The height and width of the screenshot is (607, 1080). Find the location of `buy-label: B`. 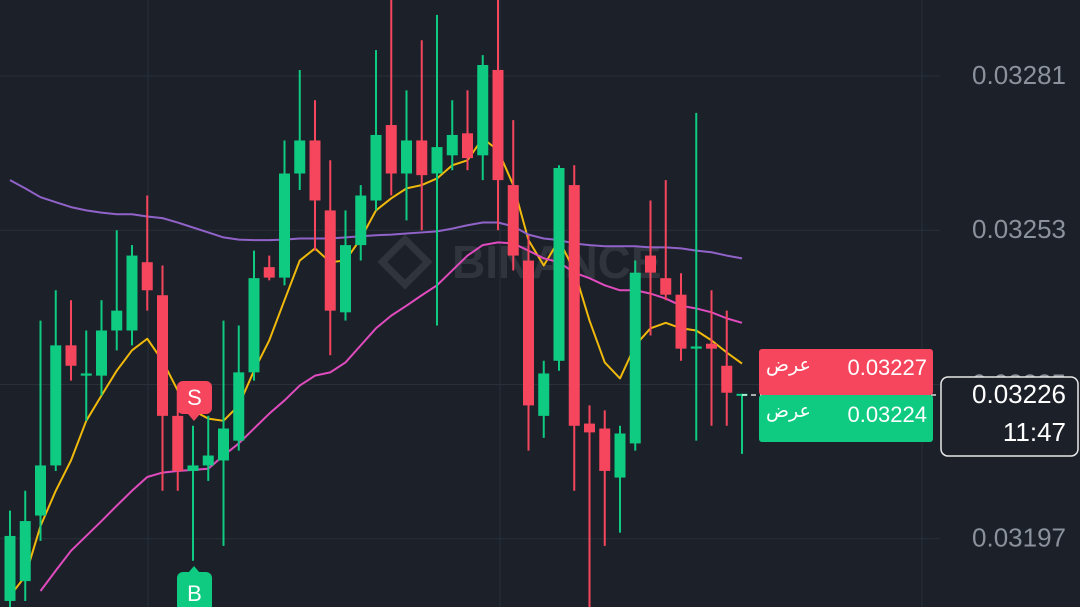

buy-label: B is located at coordinates (194, 593).